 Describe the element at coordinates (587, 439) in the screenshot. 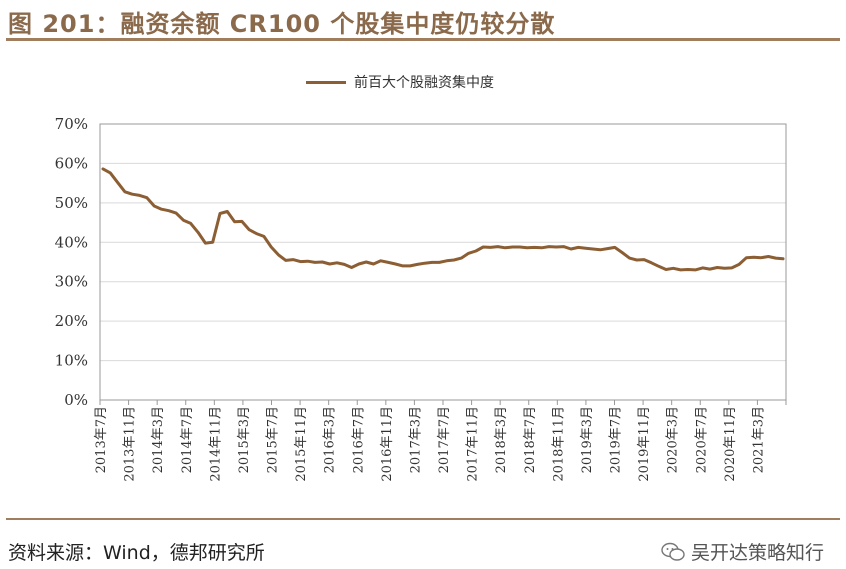

I see `x-tick-label: 2019年3月` at that location.